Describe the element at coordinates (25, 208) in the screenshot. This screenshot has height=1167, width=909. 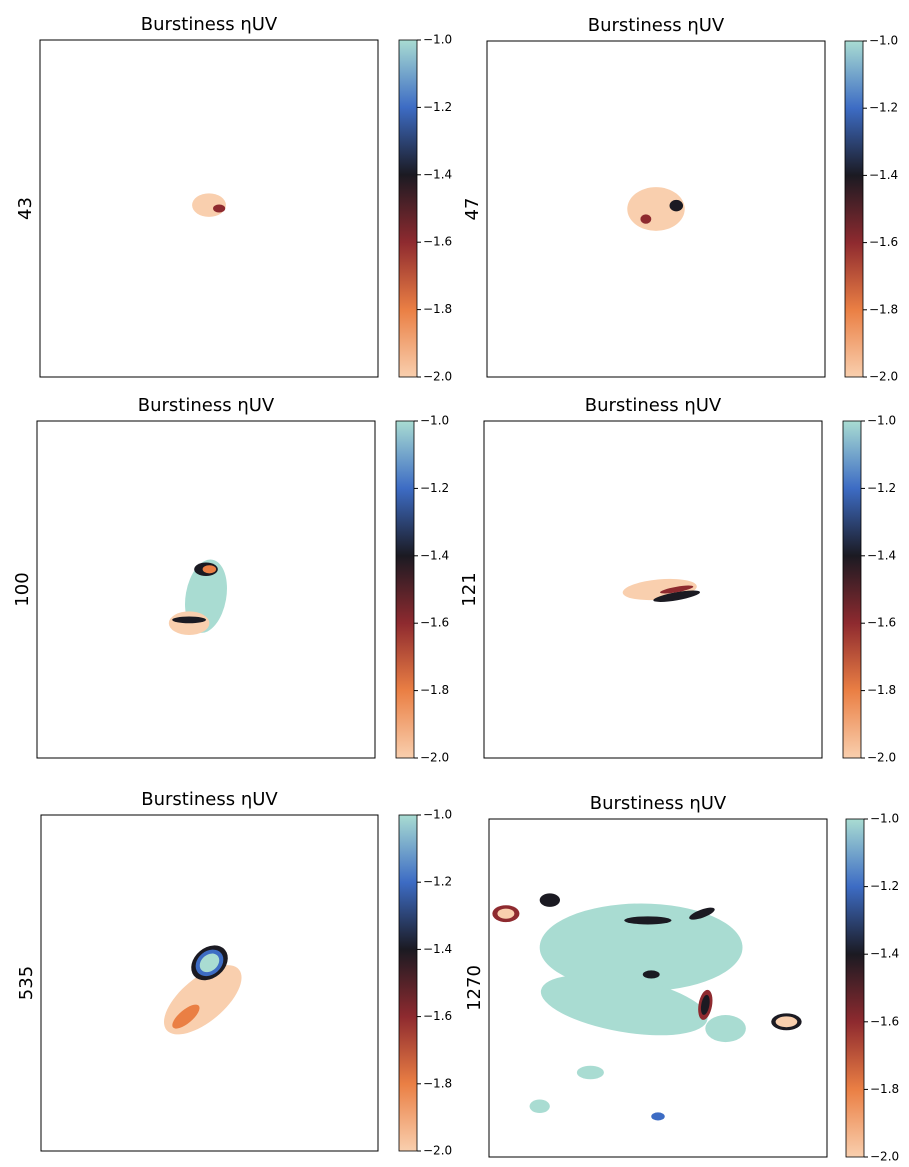
I see `y-axis-label: 43` at that location.